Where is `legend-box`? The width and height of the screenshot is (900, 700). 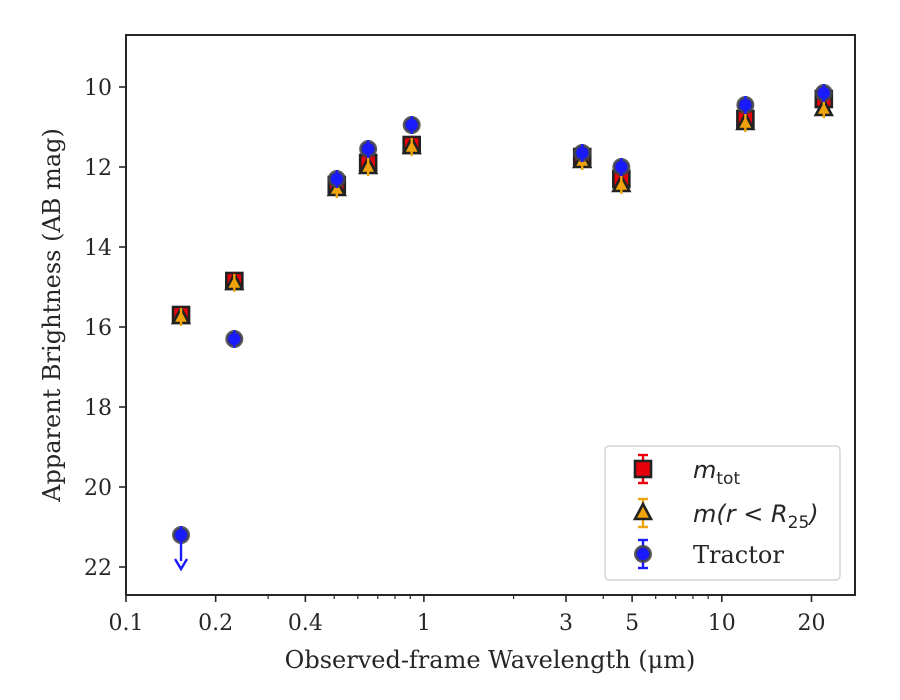
legend-box is located at coordinates (722, 513).